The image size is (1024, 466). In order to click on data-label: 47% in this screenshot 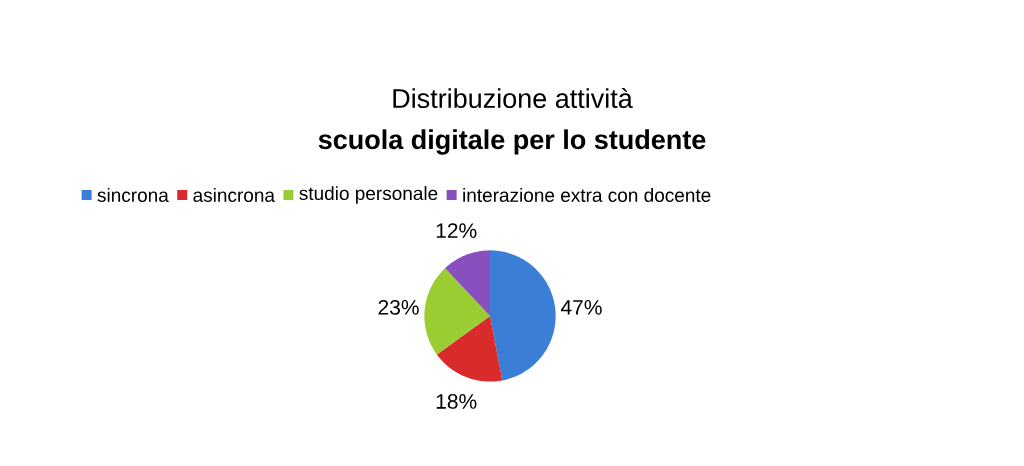, I will do `click(581, 307)`.